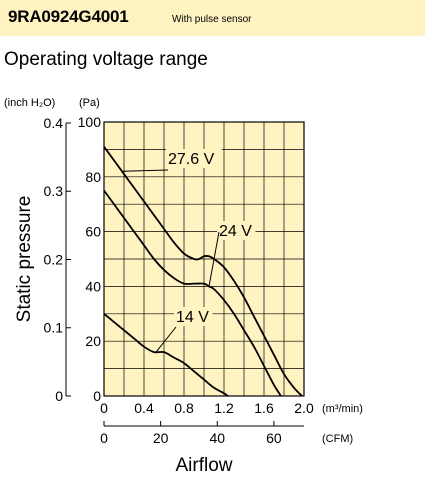 Image resolution: width=425 pixels, height=478 pixels. I want to click on sensor-note: With pulse sensor, so click(212, 19).